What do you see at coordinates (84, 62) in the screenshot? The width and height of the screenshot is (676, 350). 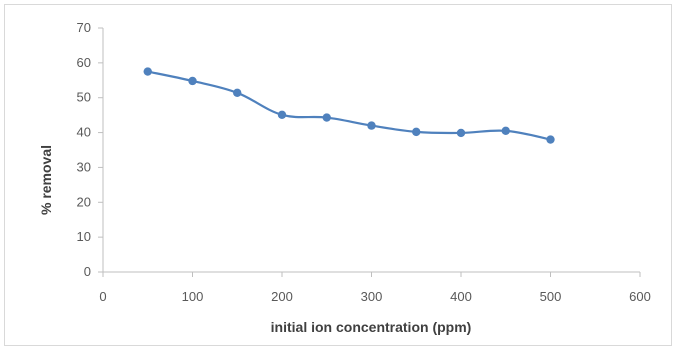 I see `y-tick-label: 60` at bounding box center [84, 62].